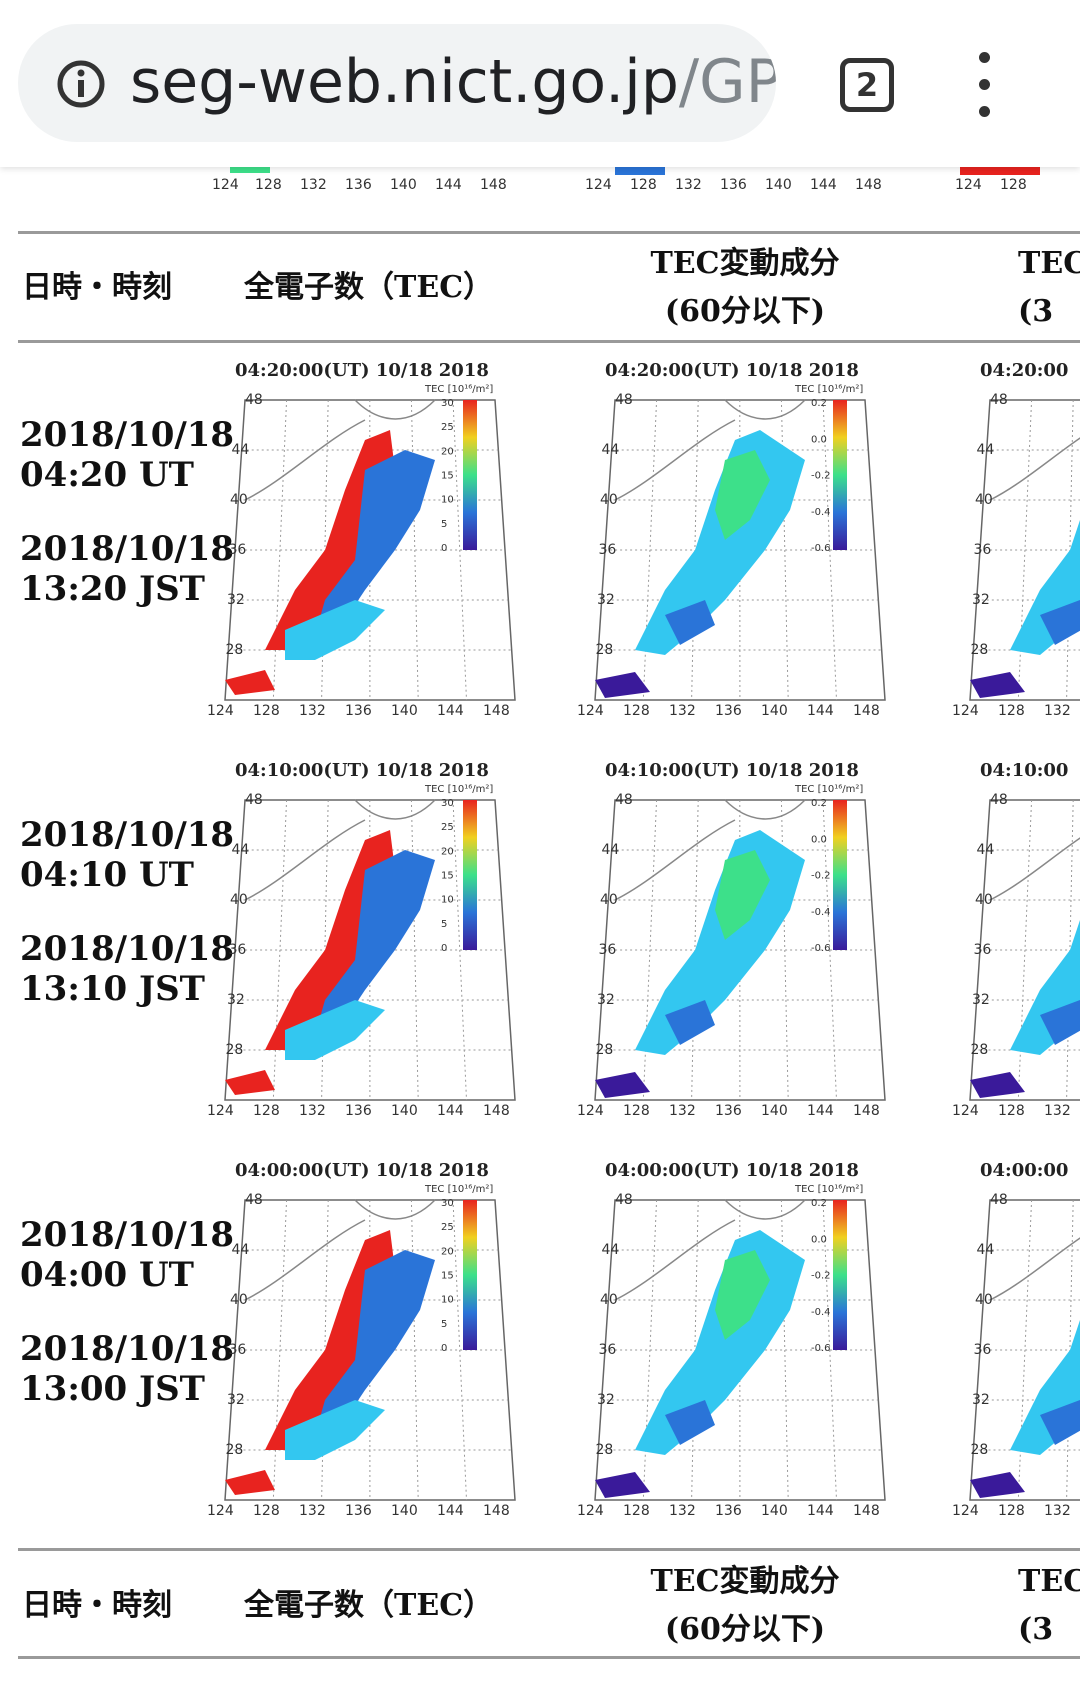  Describe the element at coordinates (447, 476) in the screenshot. I see `colorbar-tick: 15` at that location.